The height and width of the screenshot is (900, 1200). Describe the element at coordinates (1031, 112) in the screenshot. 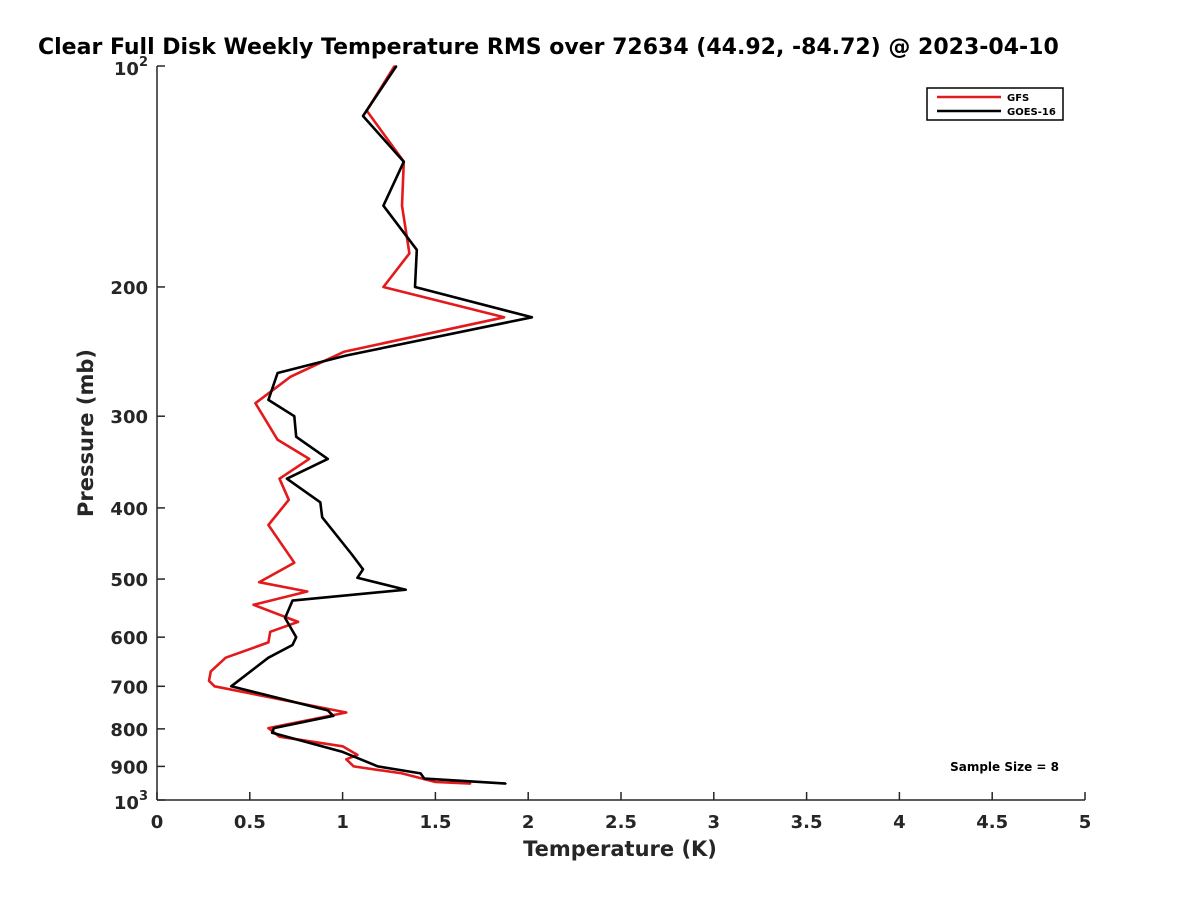

I see `legend-label-goes-16: GOES-16` at that location.